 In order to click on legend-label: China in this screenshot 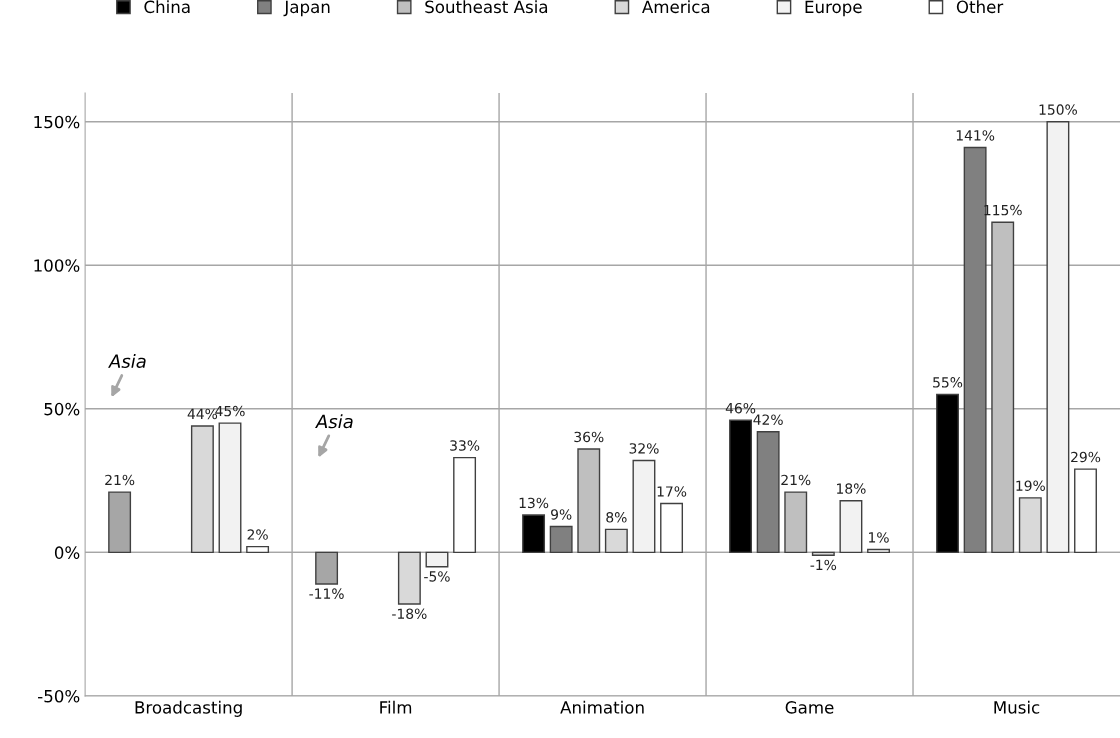, I will do `click(167, 7)`.